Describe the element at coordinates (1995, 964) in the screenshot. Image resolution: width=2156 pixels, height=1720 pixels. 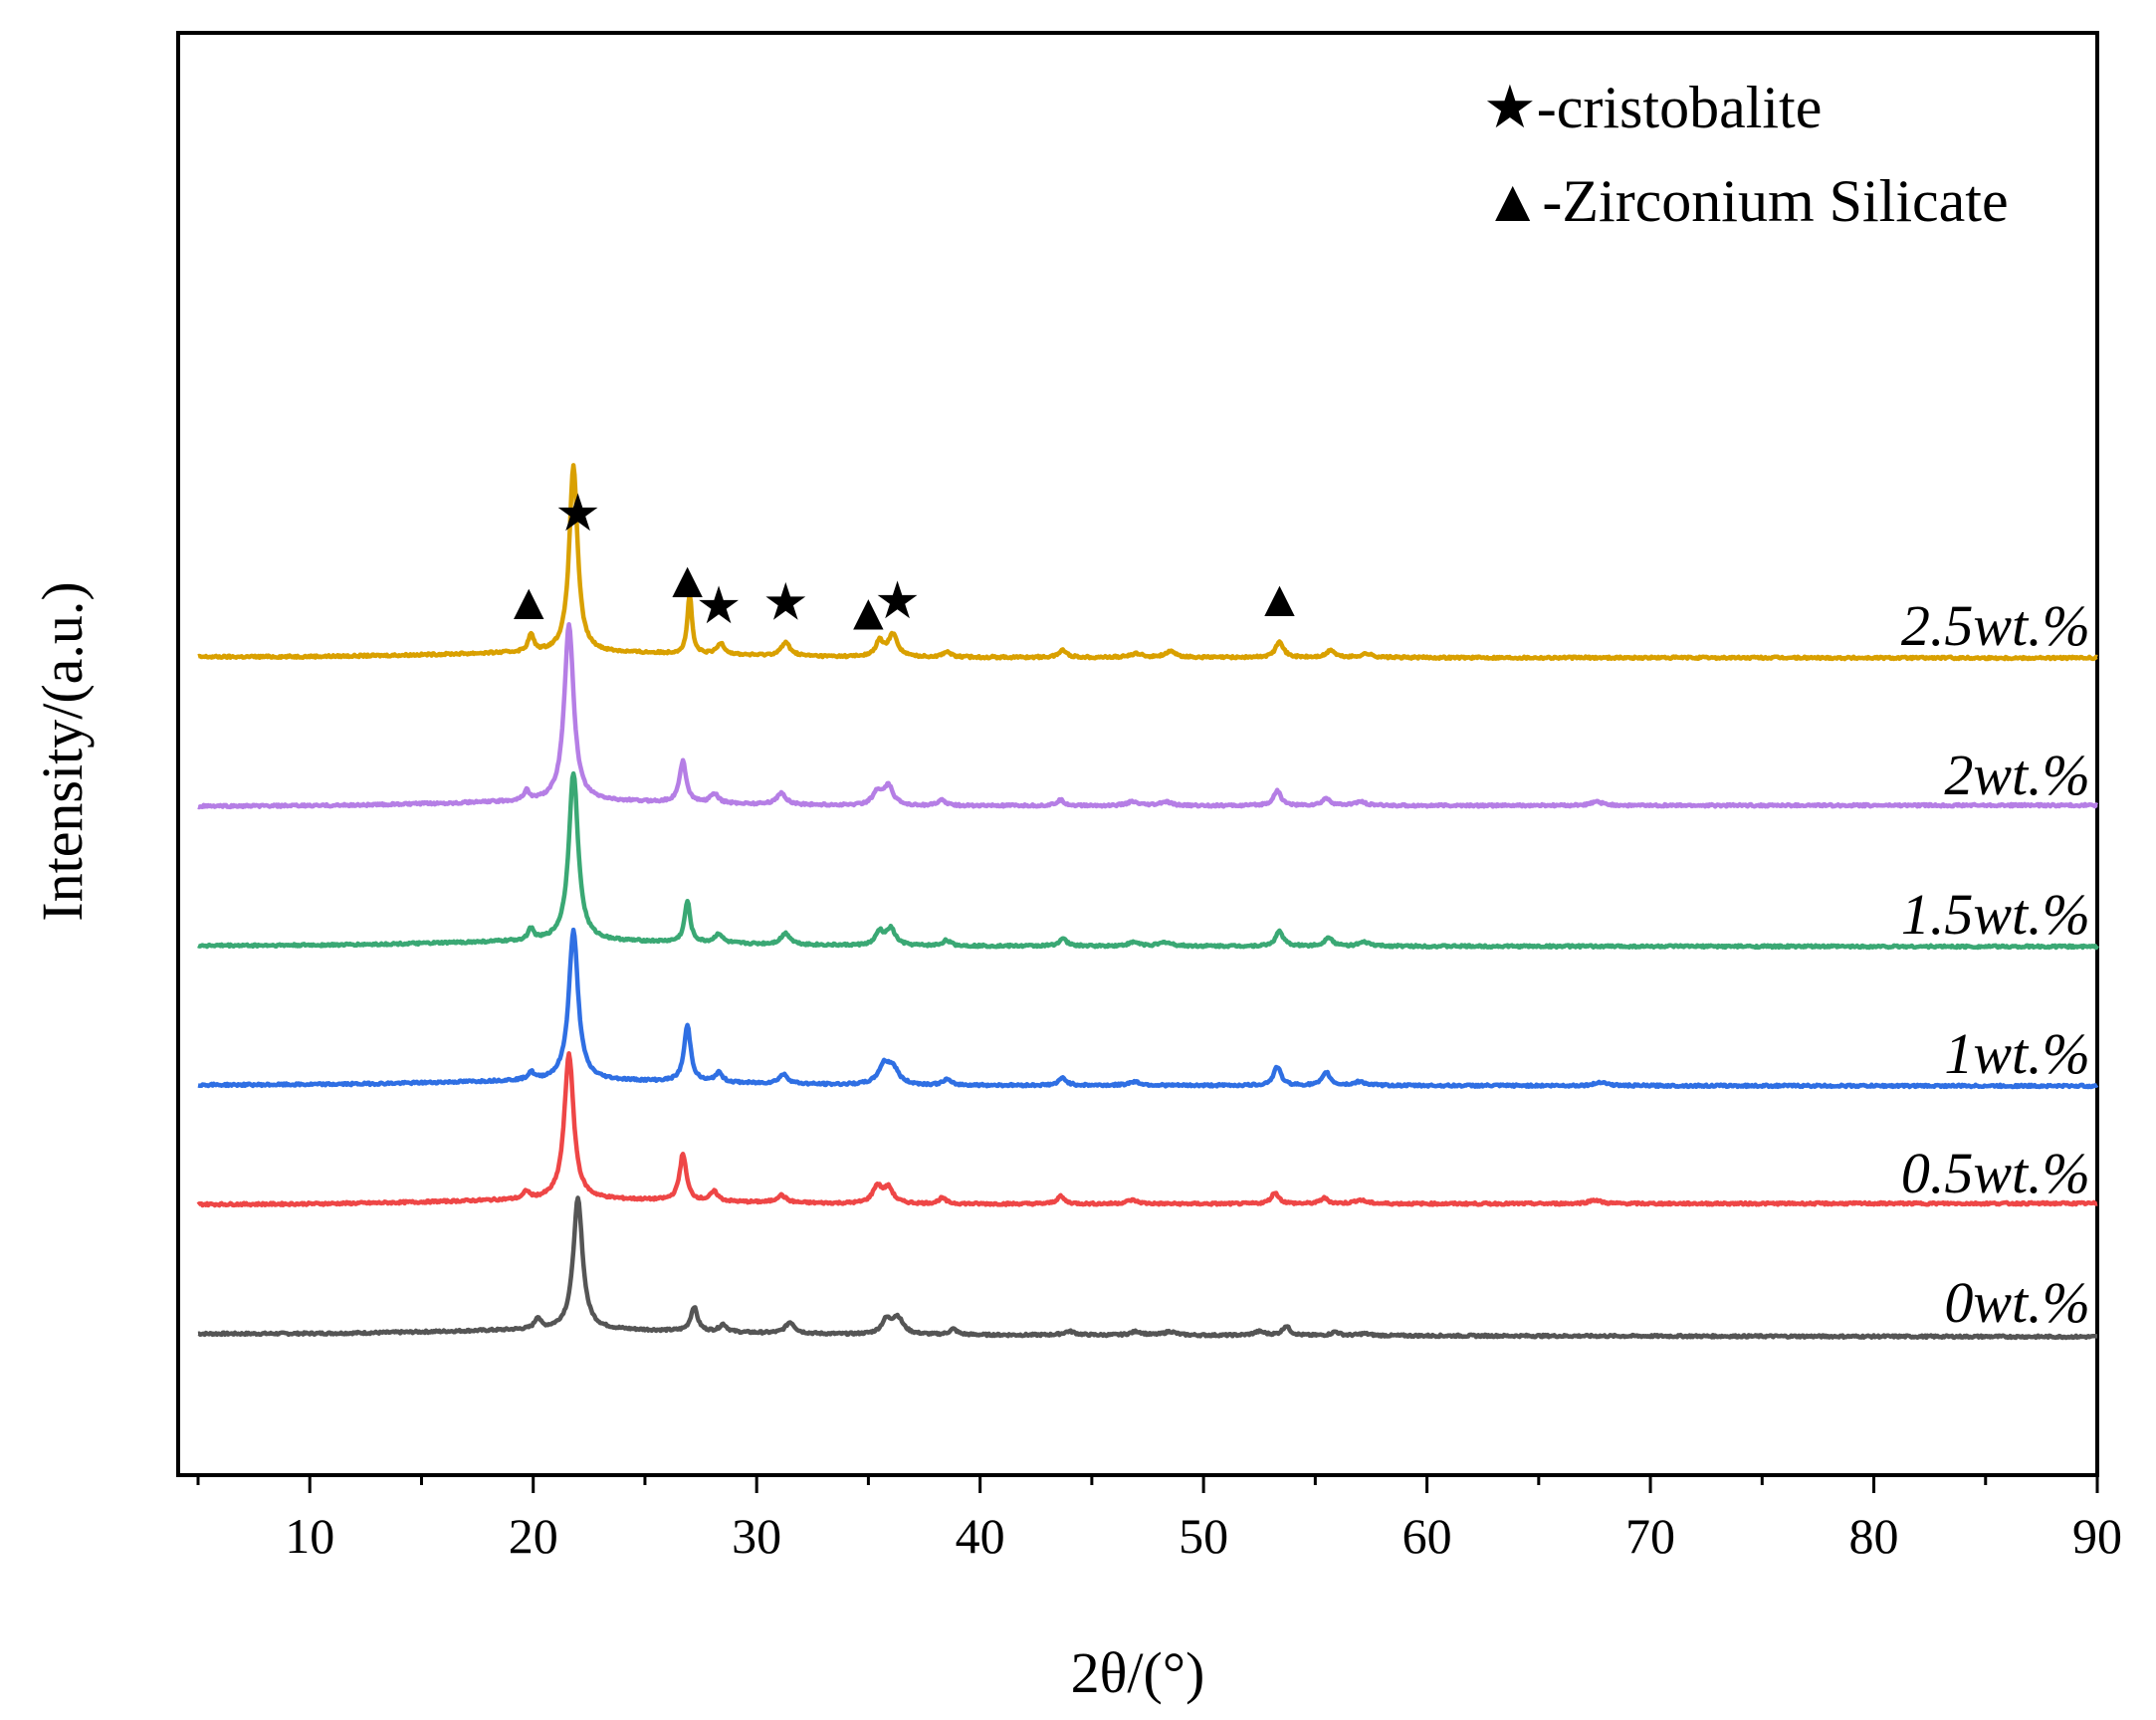
I see `series-labels: 0wt.% 0.5wt.% 1wt.% 1.5wt.% 2wt.% 2.5wt.%` at that location.